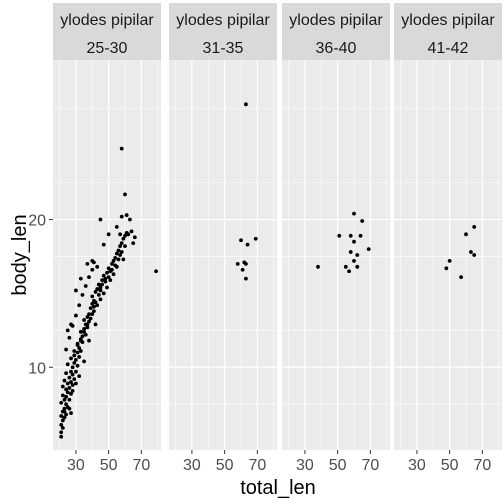 The width and height of the screenshot is (504, 504). What do you see at coordinates (417, 465) in the screenshot?
I see `x-tick-label: 30` at bounding box center [417, 465].